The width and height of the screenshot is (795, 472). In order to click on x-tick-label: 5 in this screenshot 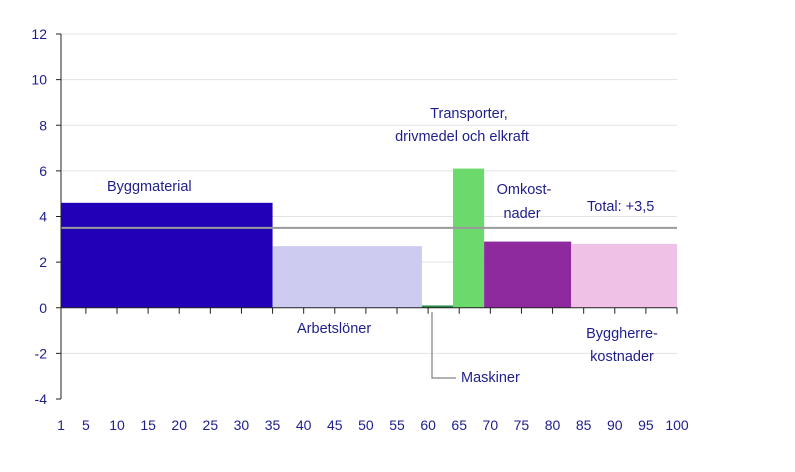, I will do `click(86, 425)`.